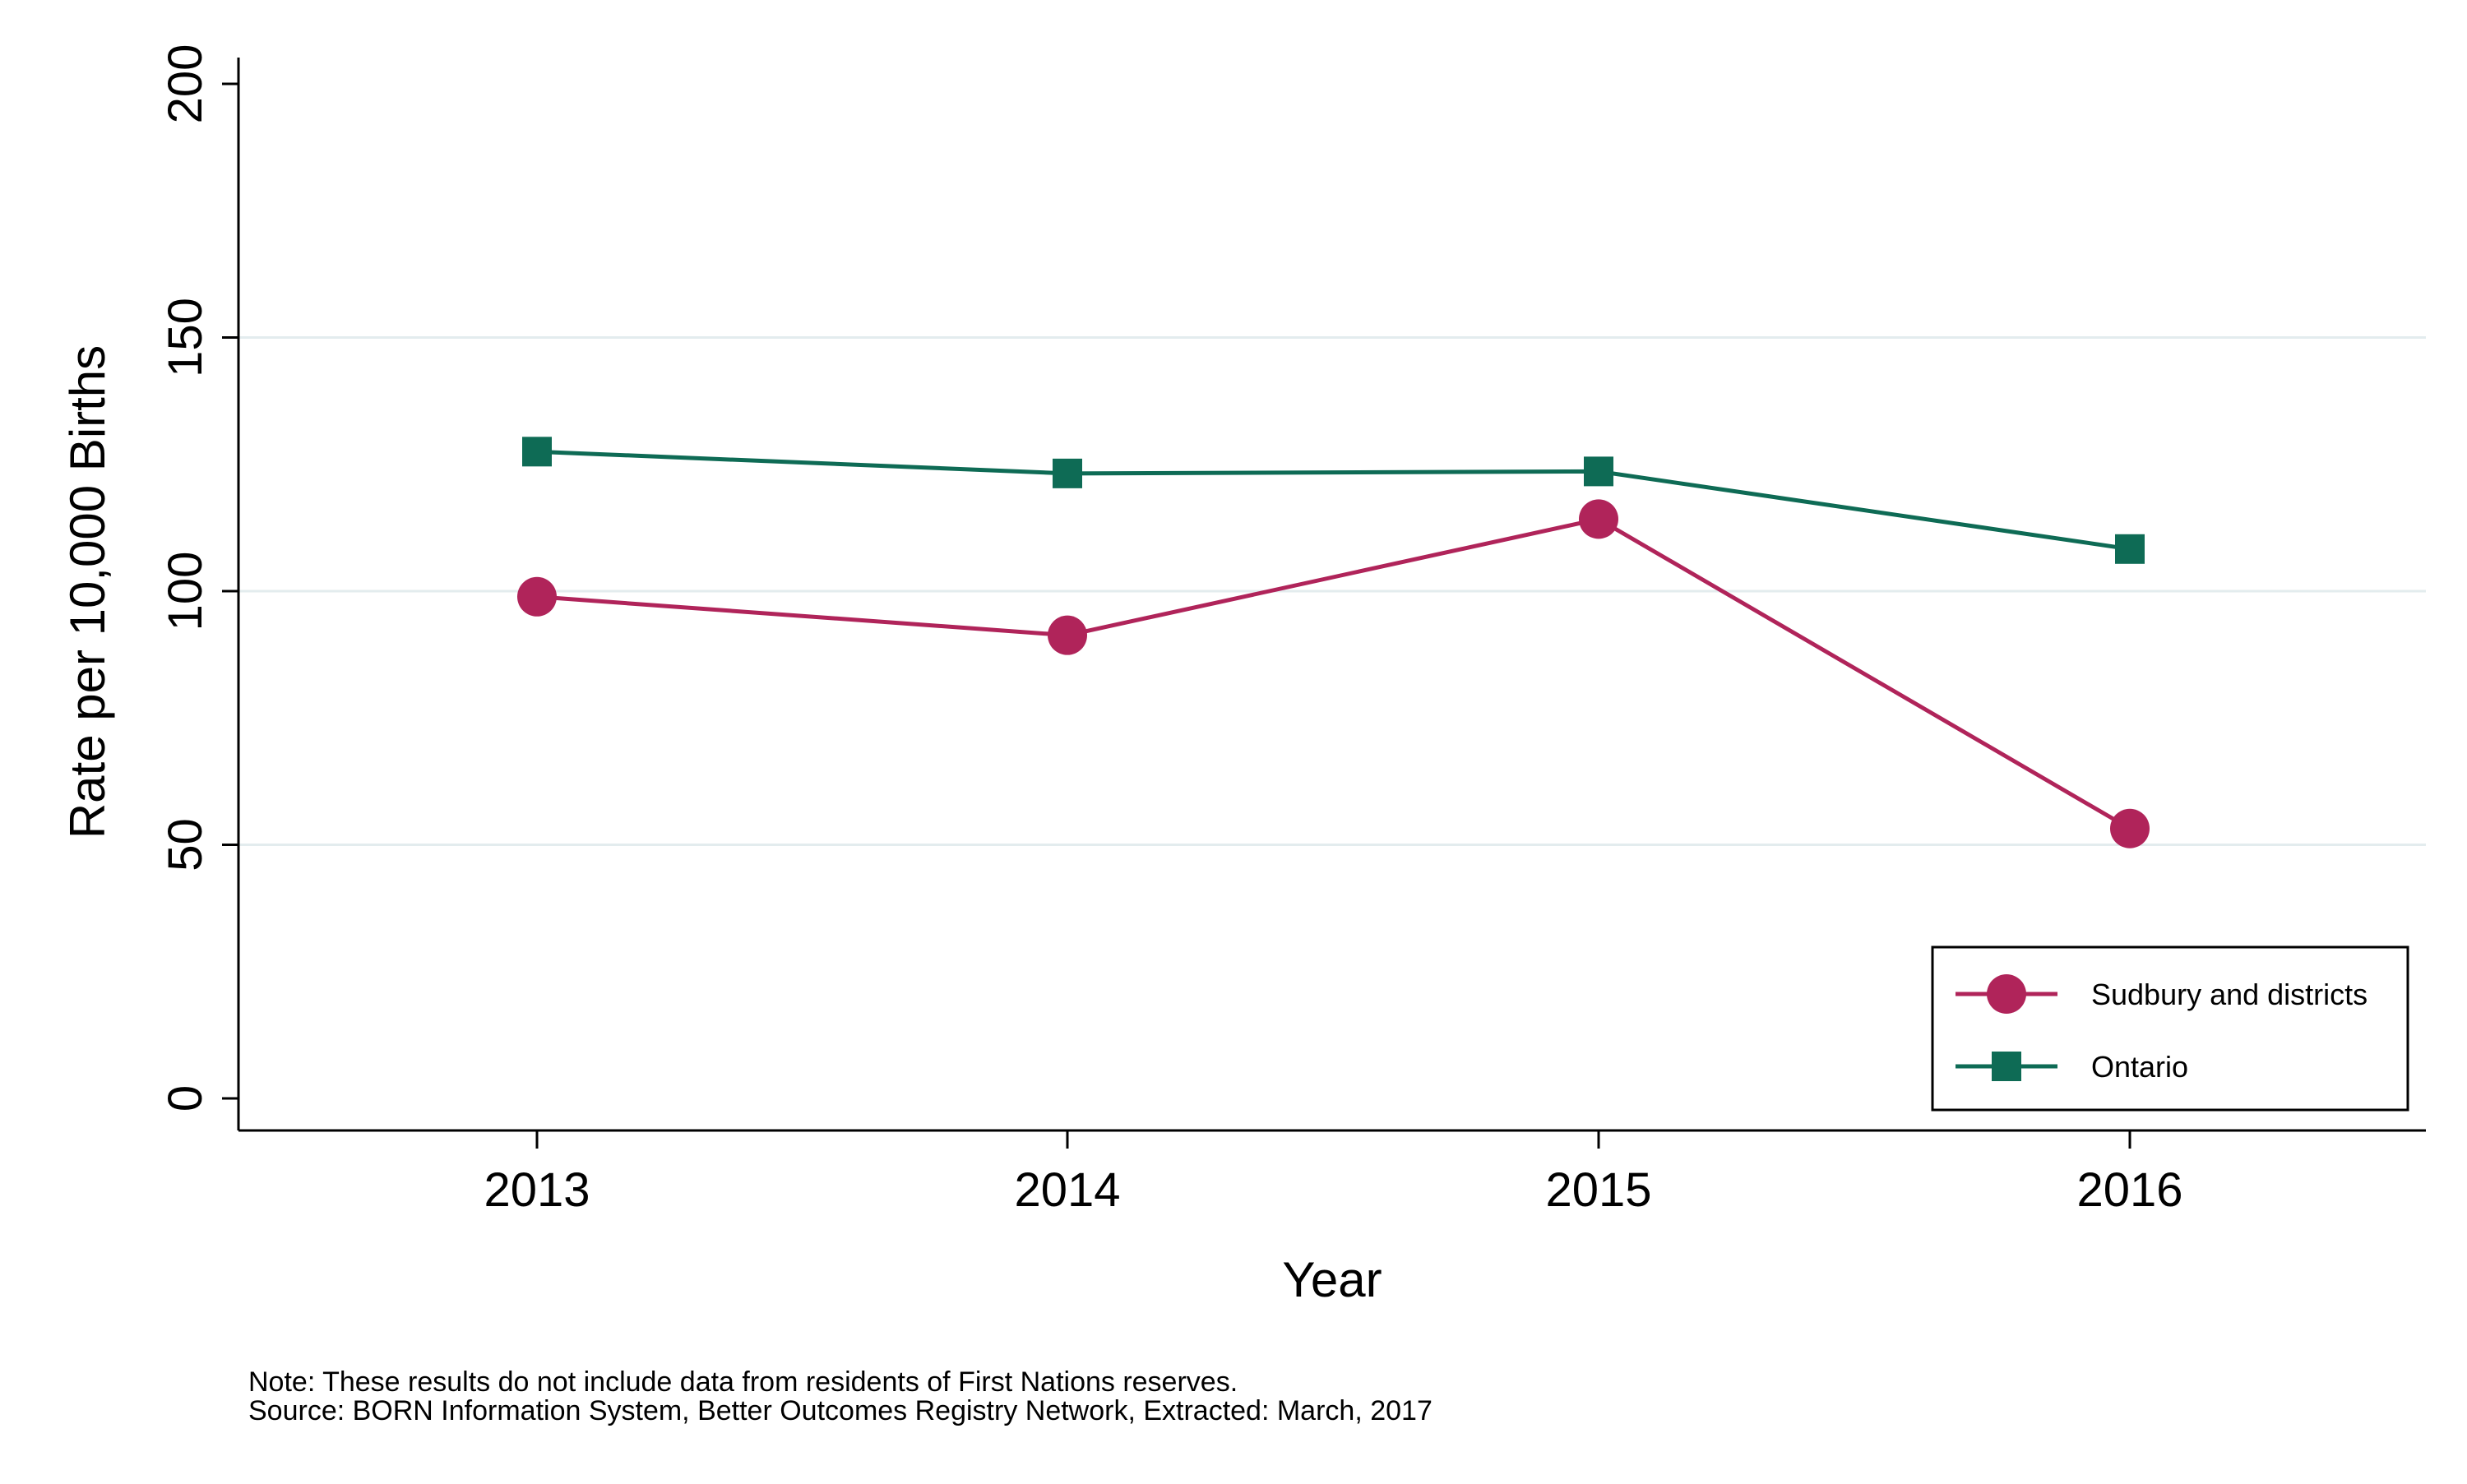 The width and height of the screenshot is (2467, 1484). I want to click on y-axis-title: Rate per 10,000 Births, so click(88, 592).